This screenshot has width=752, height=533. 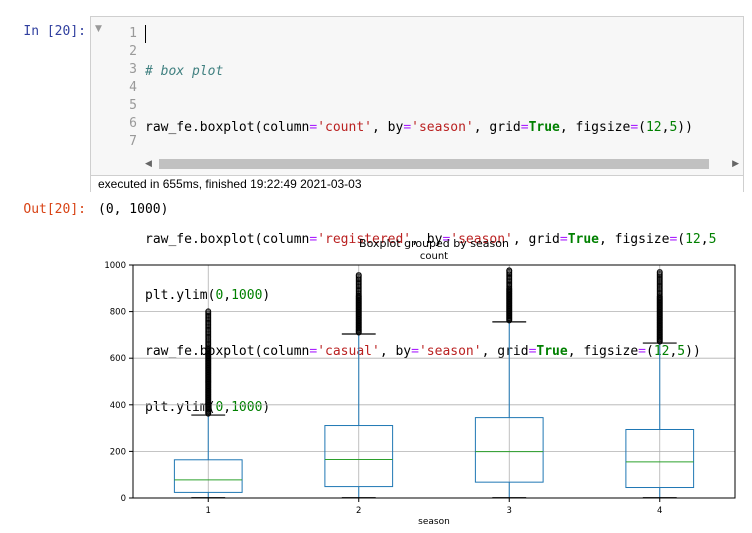 I want to click on input-prompt: In [20]:, so click(x=54, y=31).